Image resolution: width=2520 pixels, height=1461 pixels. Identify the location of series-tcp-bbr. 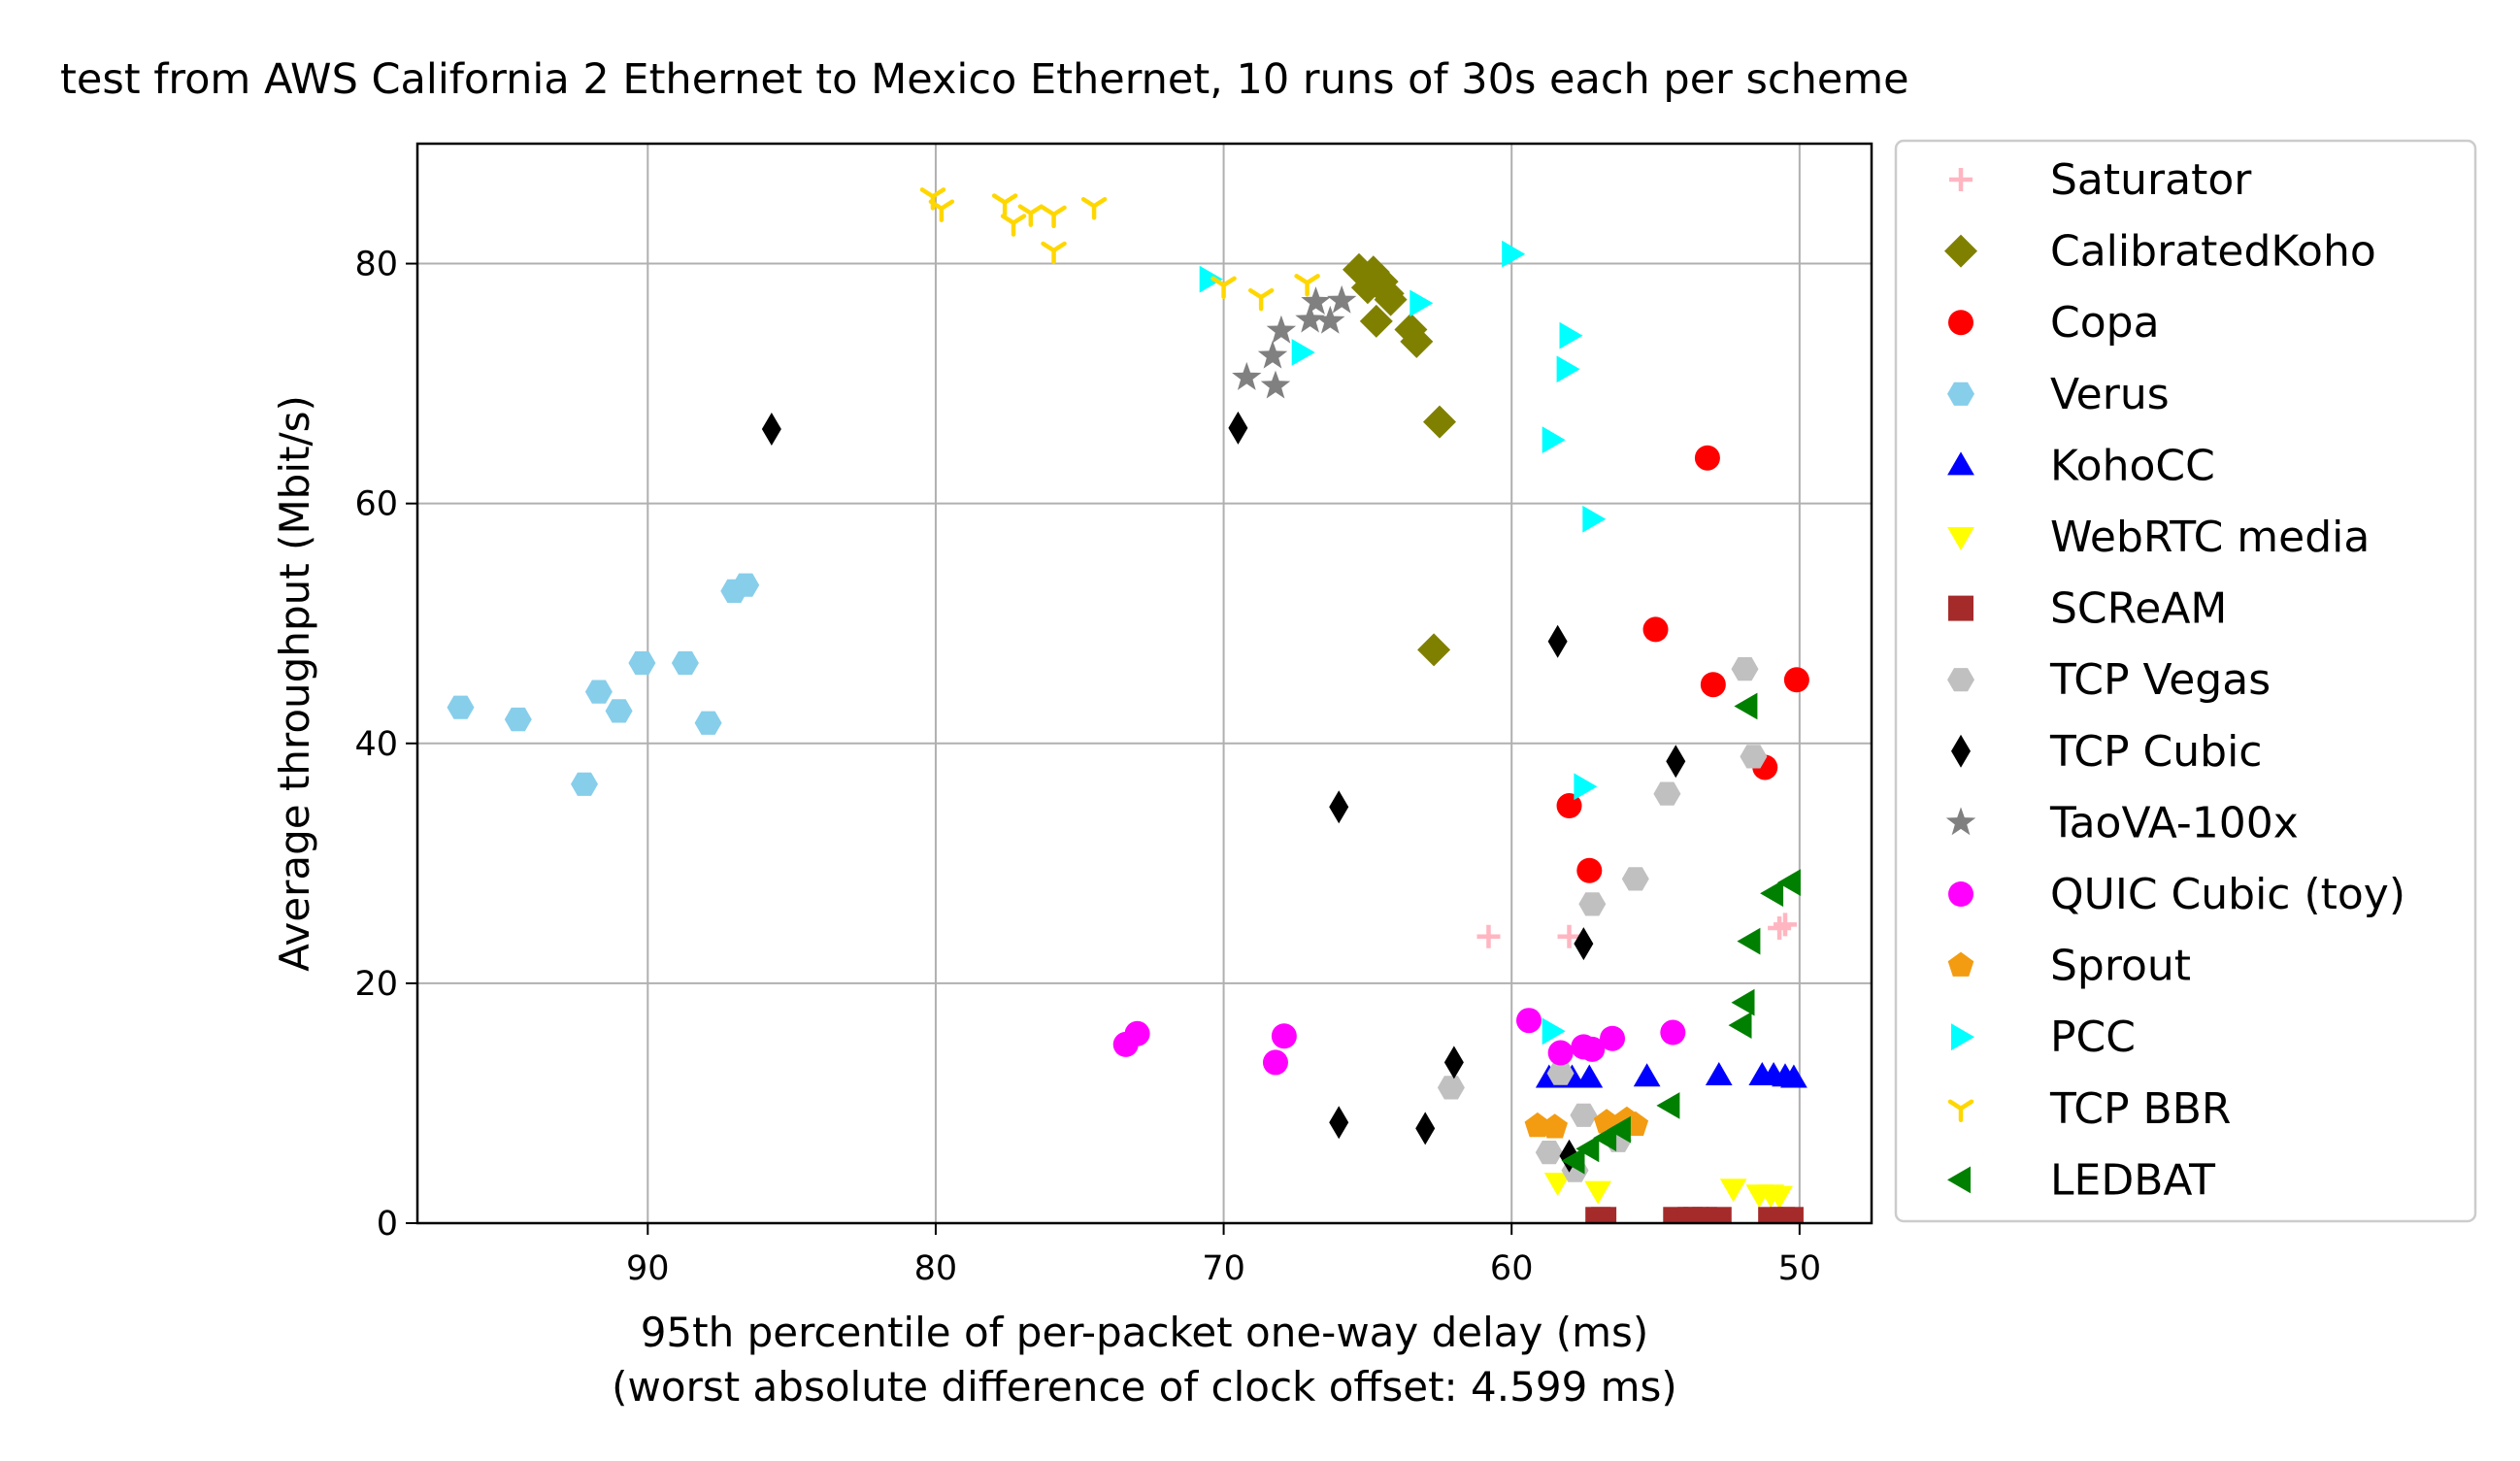
(1119, 250).